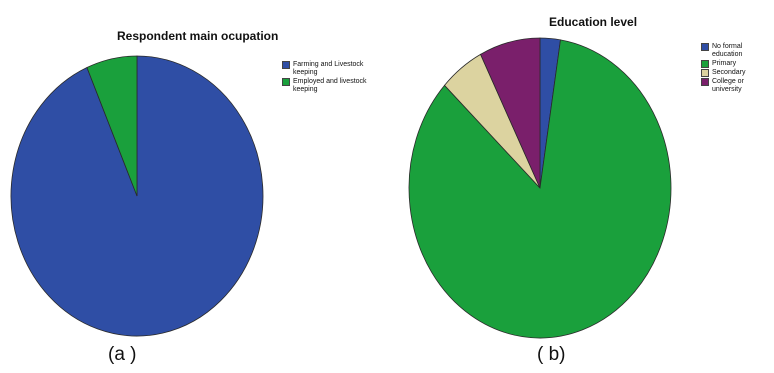 This screenshot has height=373, width=774. Describe the element at coordinates (593, 22) in the screenshot. I see `chart-title: Education level` at that location.